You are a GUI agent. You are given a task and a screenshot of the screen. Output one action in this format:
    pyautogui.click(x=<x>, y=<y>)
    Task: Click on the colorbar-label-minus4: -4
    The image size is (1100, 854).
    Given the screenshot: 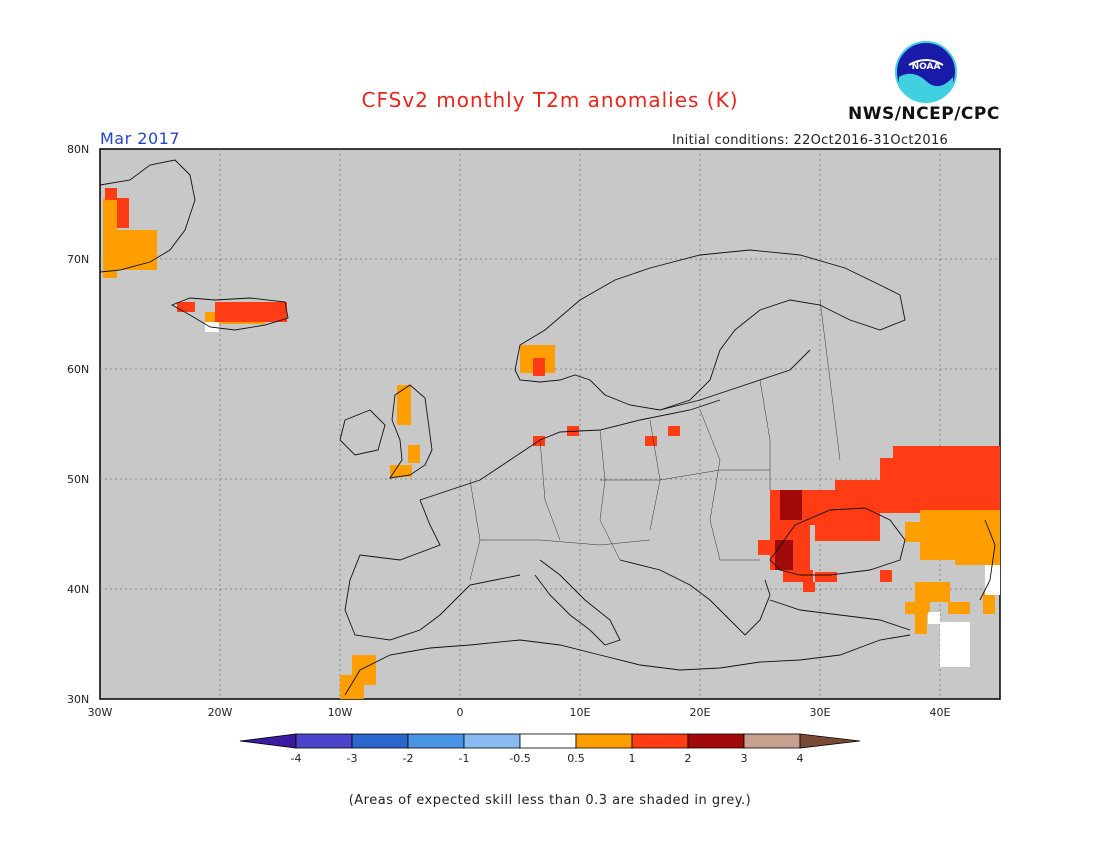 What is the action you would take?
    pyautogui.click(x=296, y=758)
    